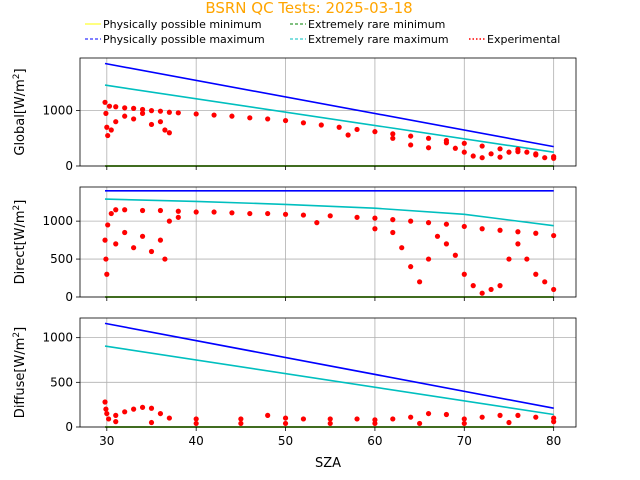 The image size is (640, 480). Describe the element at coordinates (329, 413) in the screenshot. I see `series-experimental-points` at that location.